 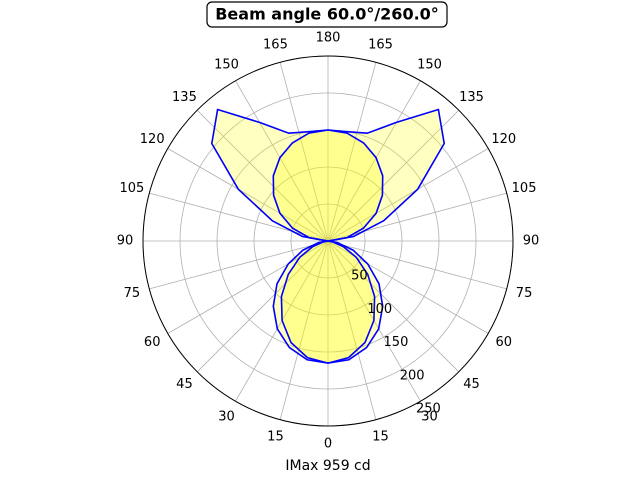 What do you see at coordinates (359, 276) in the screenshot?
I see `r-tick-label: 50` at bounding box center [359, 276].